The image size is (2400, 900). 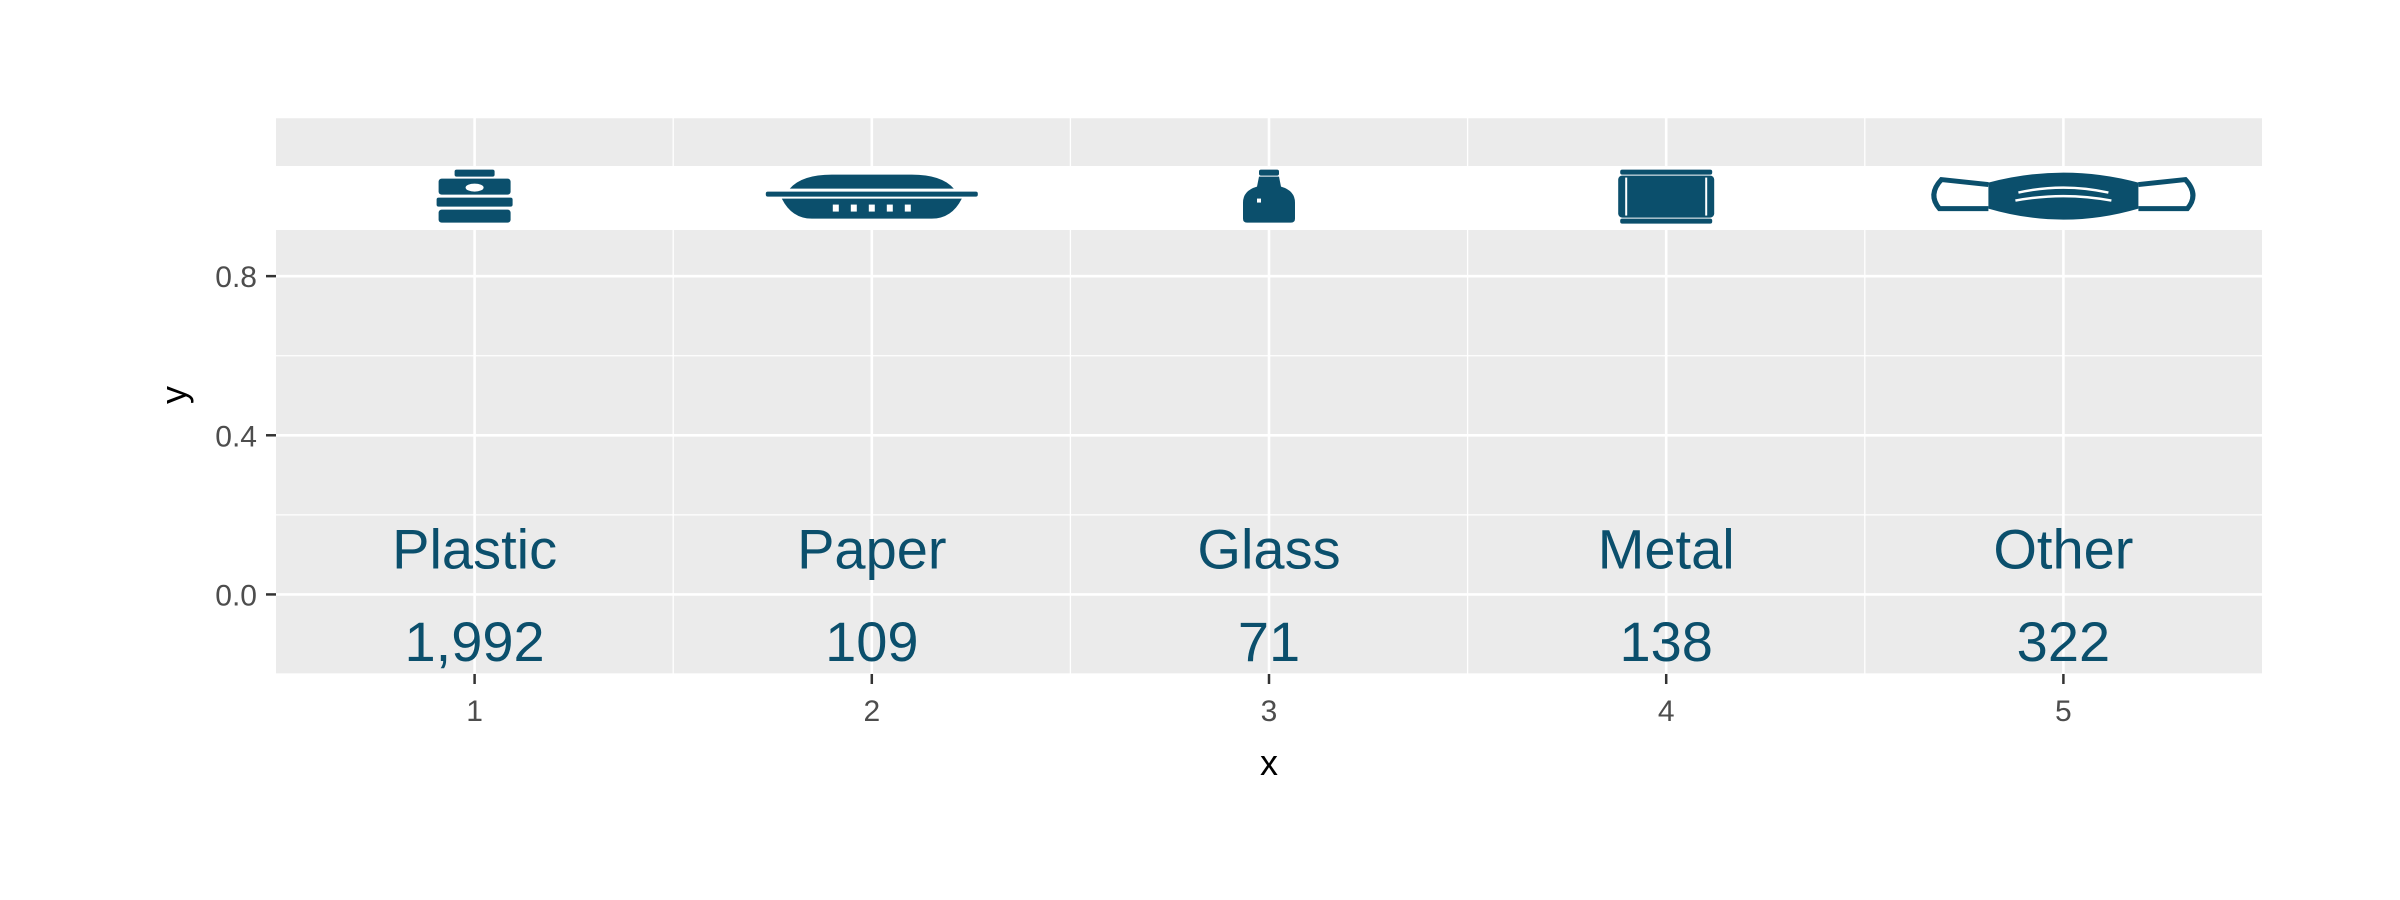 I want to click on count-label: 1,992, so click(x=475, y=641).